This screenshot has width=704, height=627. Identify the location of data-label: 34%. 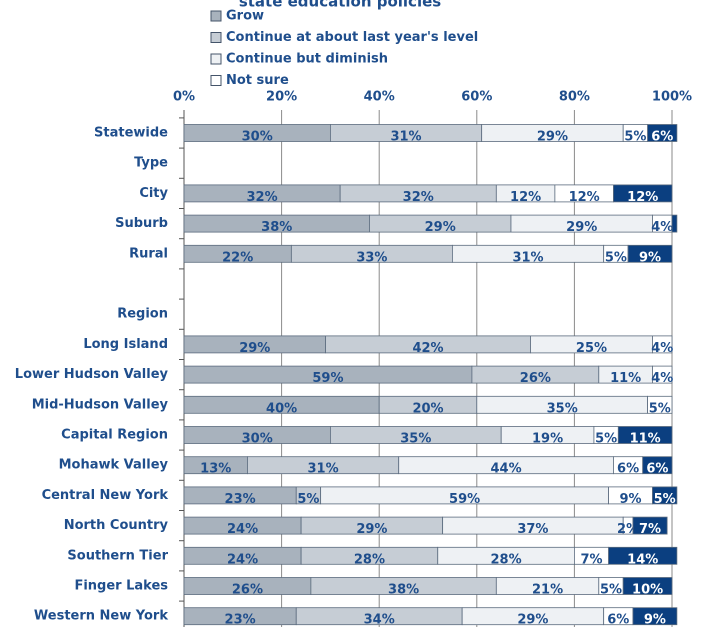
(379, 620).